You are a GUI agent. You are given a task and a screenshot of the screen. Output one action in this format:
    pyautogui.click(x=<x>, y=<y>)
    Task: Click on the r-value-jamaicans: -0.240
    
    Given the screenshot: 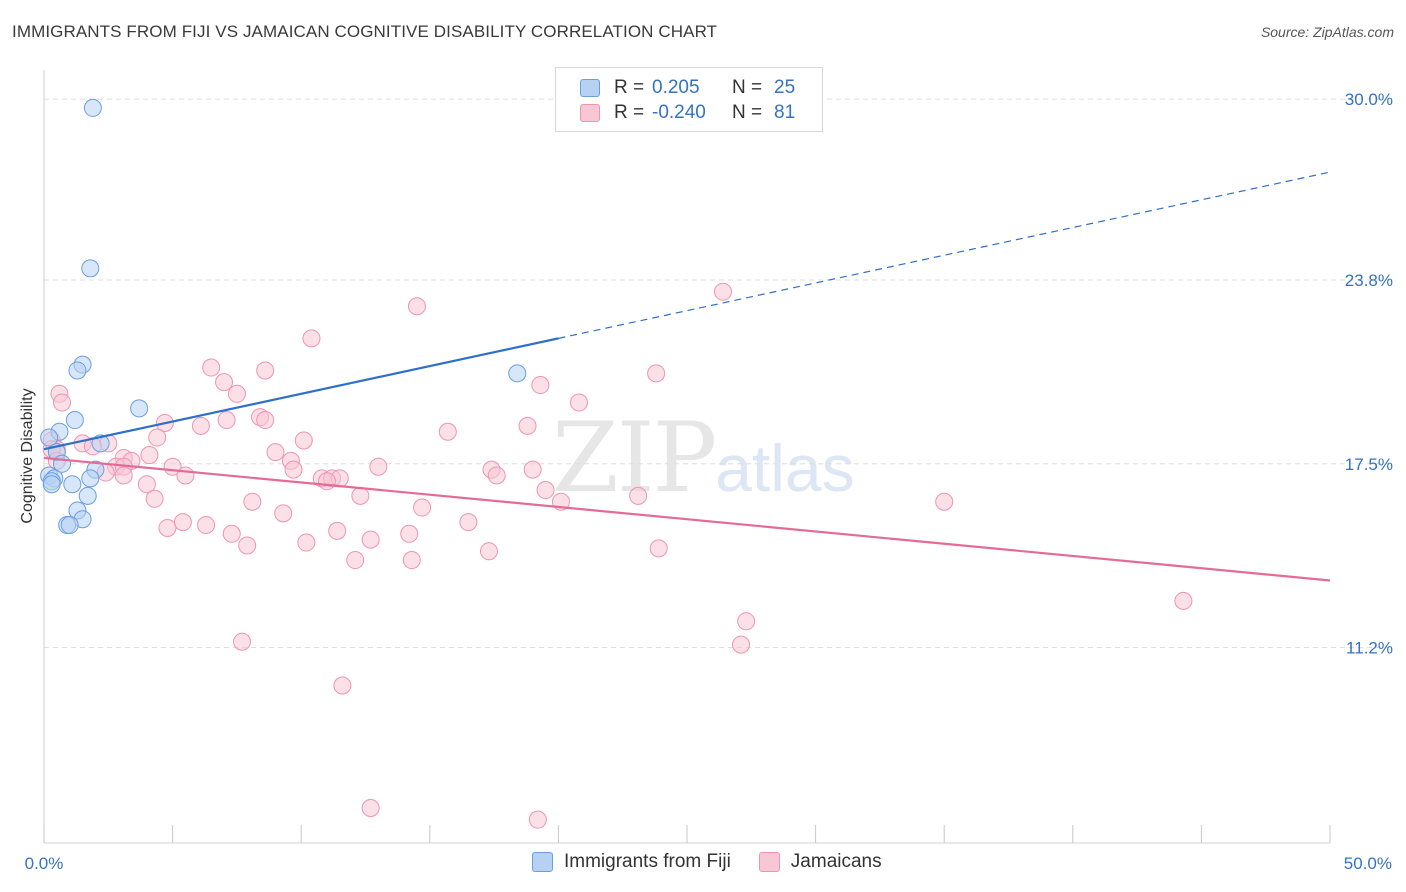 What is the action you would take?
    pyautogui.click(x=679, y=112)
    